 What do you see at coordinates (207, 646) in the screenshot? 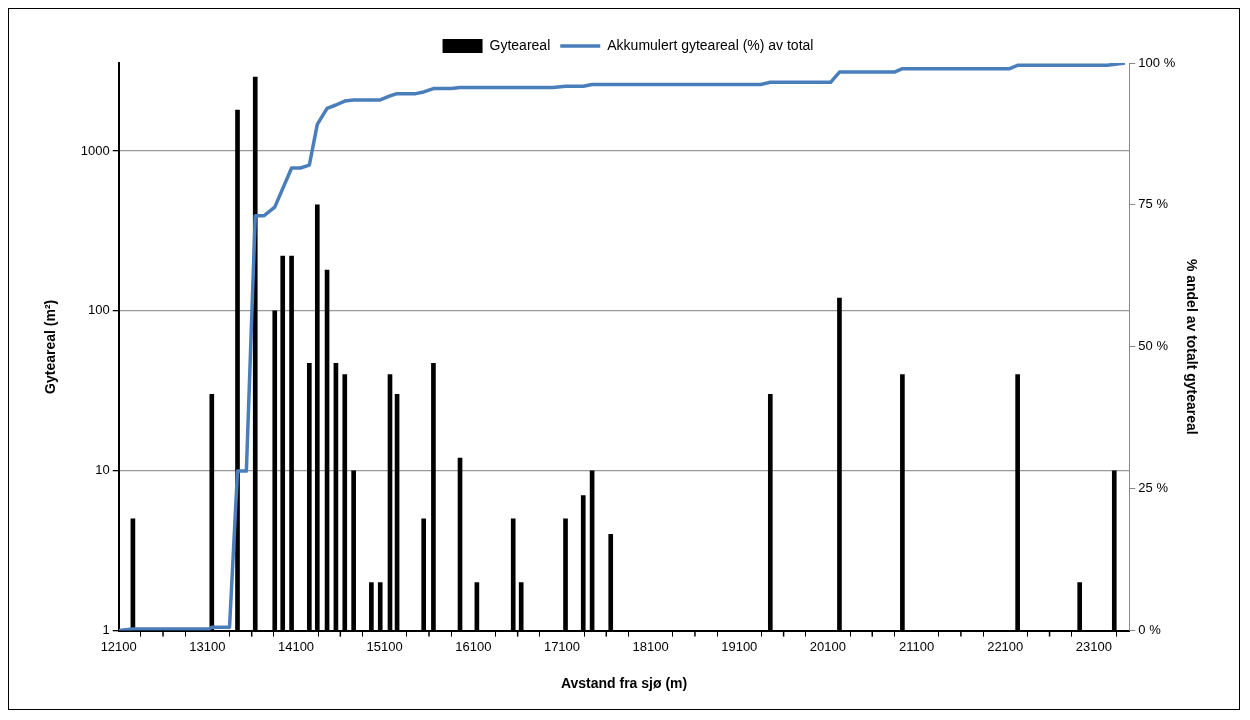
I see `x-tick-label: 13100` at bounding box center [207, 646].